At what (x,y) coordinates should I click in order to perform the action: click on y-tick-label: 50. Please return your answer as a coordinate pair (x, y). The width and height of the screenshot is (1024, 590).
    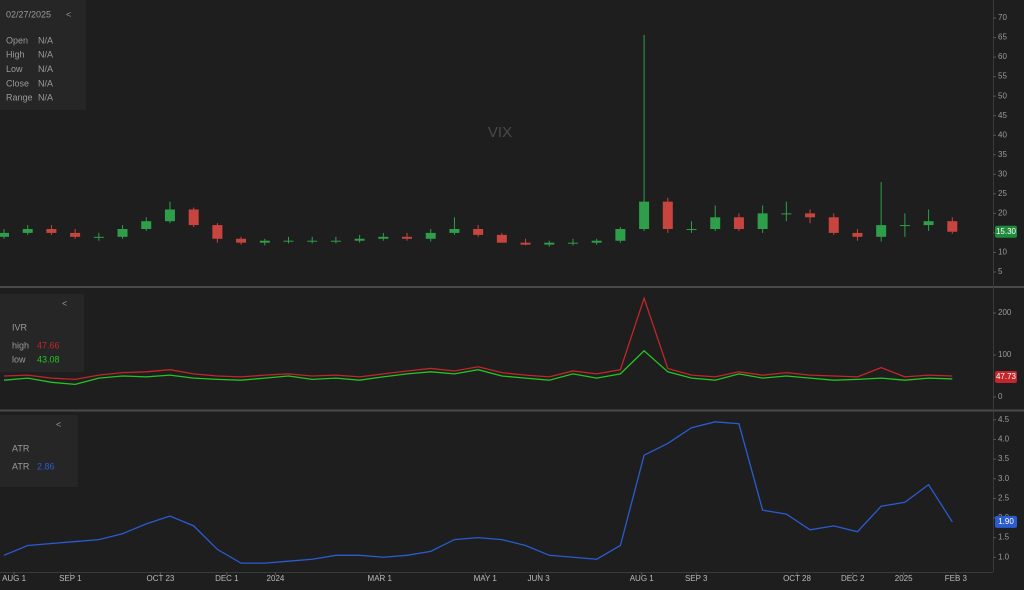
    Looking at the image, I should click on (1002, 95).